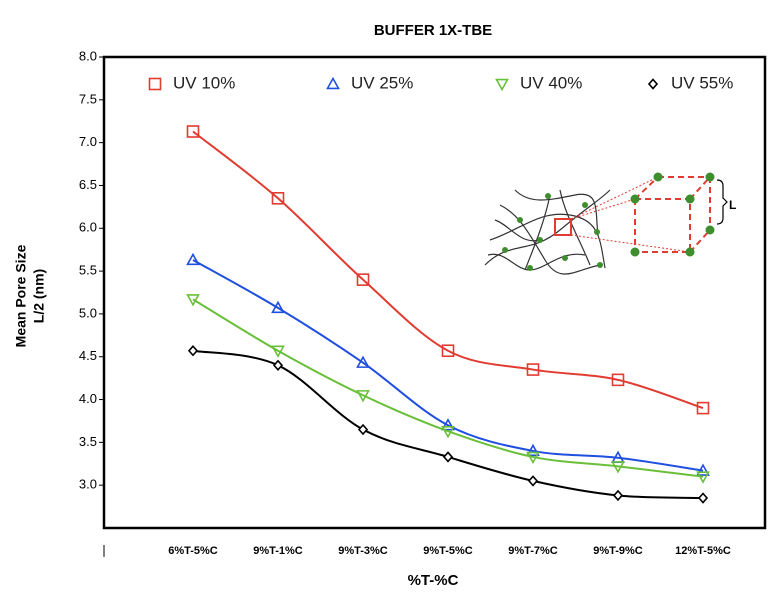 This screenshot has width=783, height=592. I want to click on y-tick-label: 5.5, so click(88, 270).